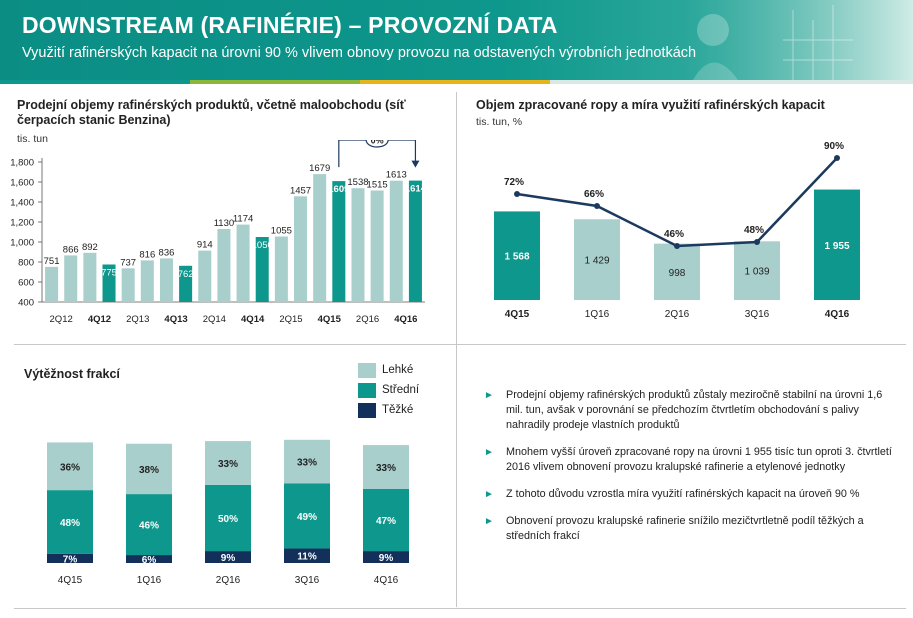 The height and width of the screenshot is (618, 913). What do you see at coordinates (754, 230) in the screenshot?
I see `utilisation-label: 48%` at bounding box center [754, 230].